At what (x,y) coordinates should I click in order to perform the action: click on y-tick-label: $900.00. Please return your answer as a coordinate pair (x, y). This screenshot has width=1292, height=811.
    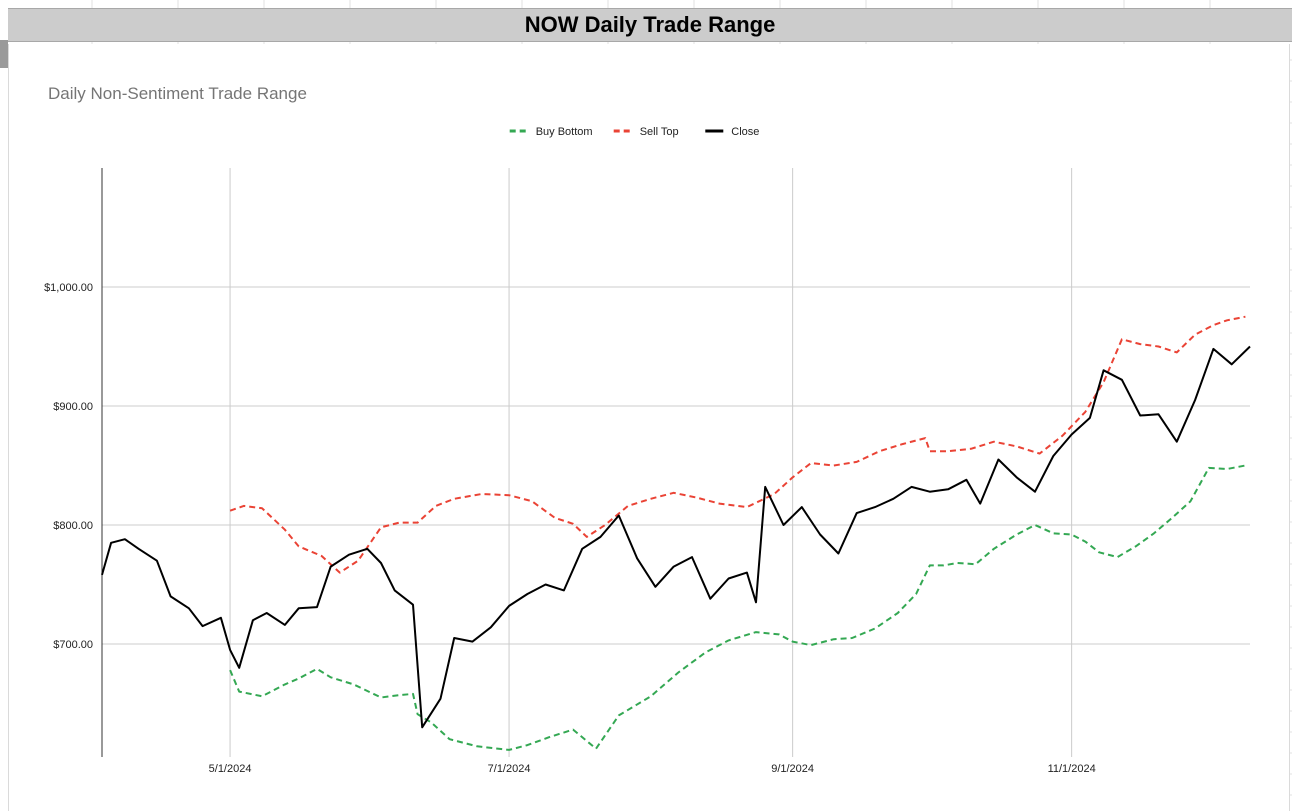
    Looking at the image, I should click on (73, 407).